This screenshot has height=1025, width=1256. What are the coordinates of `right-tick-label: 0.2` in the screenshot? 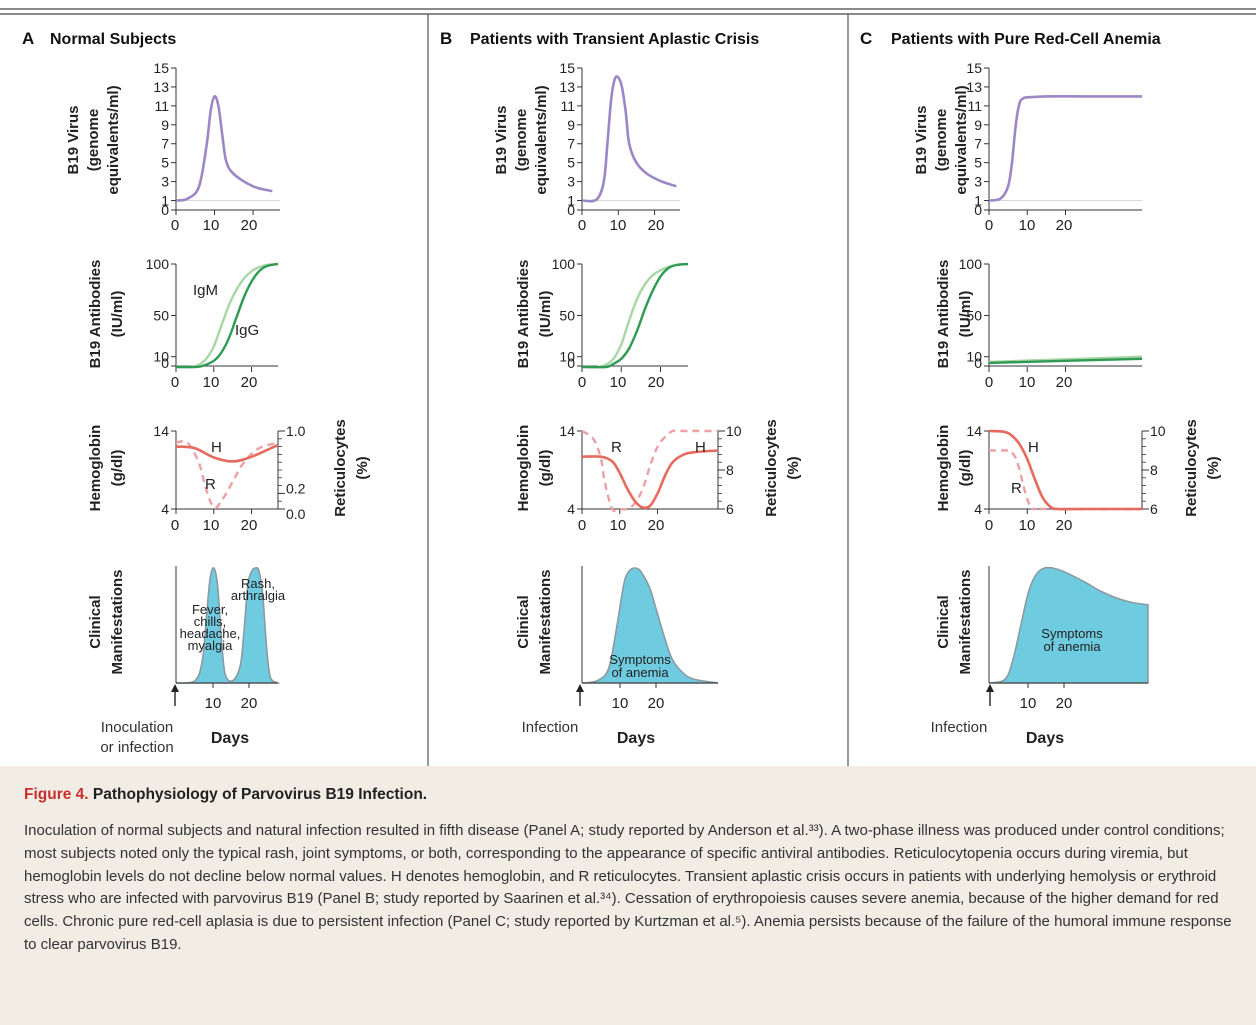 It's located at (296, 488).